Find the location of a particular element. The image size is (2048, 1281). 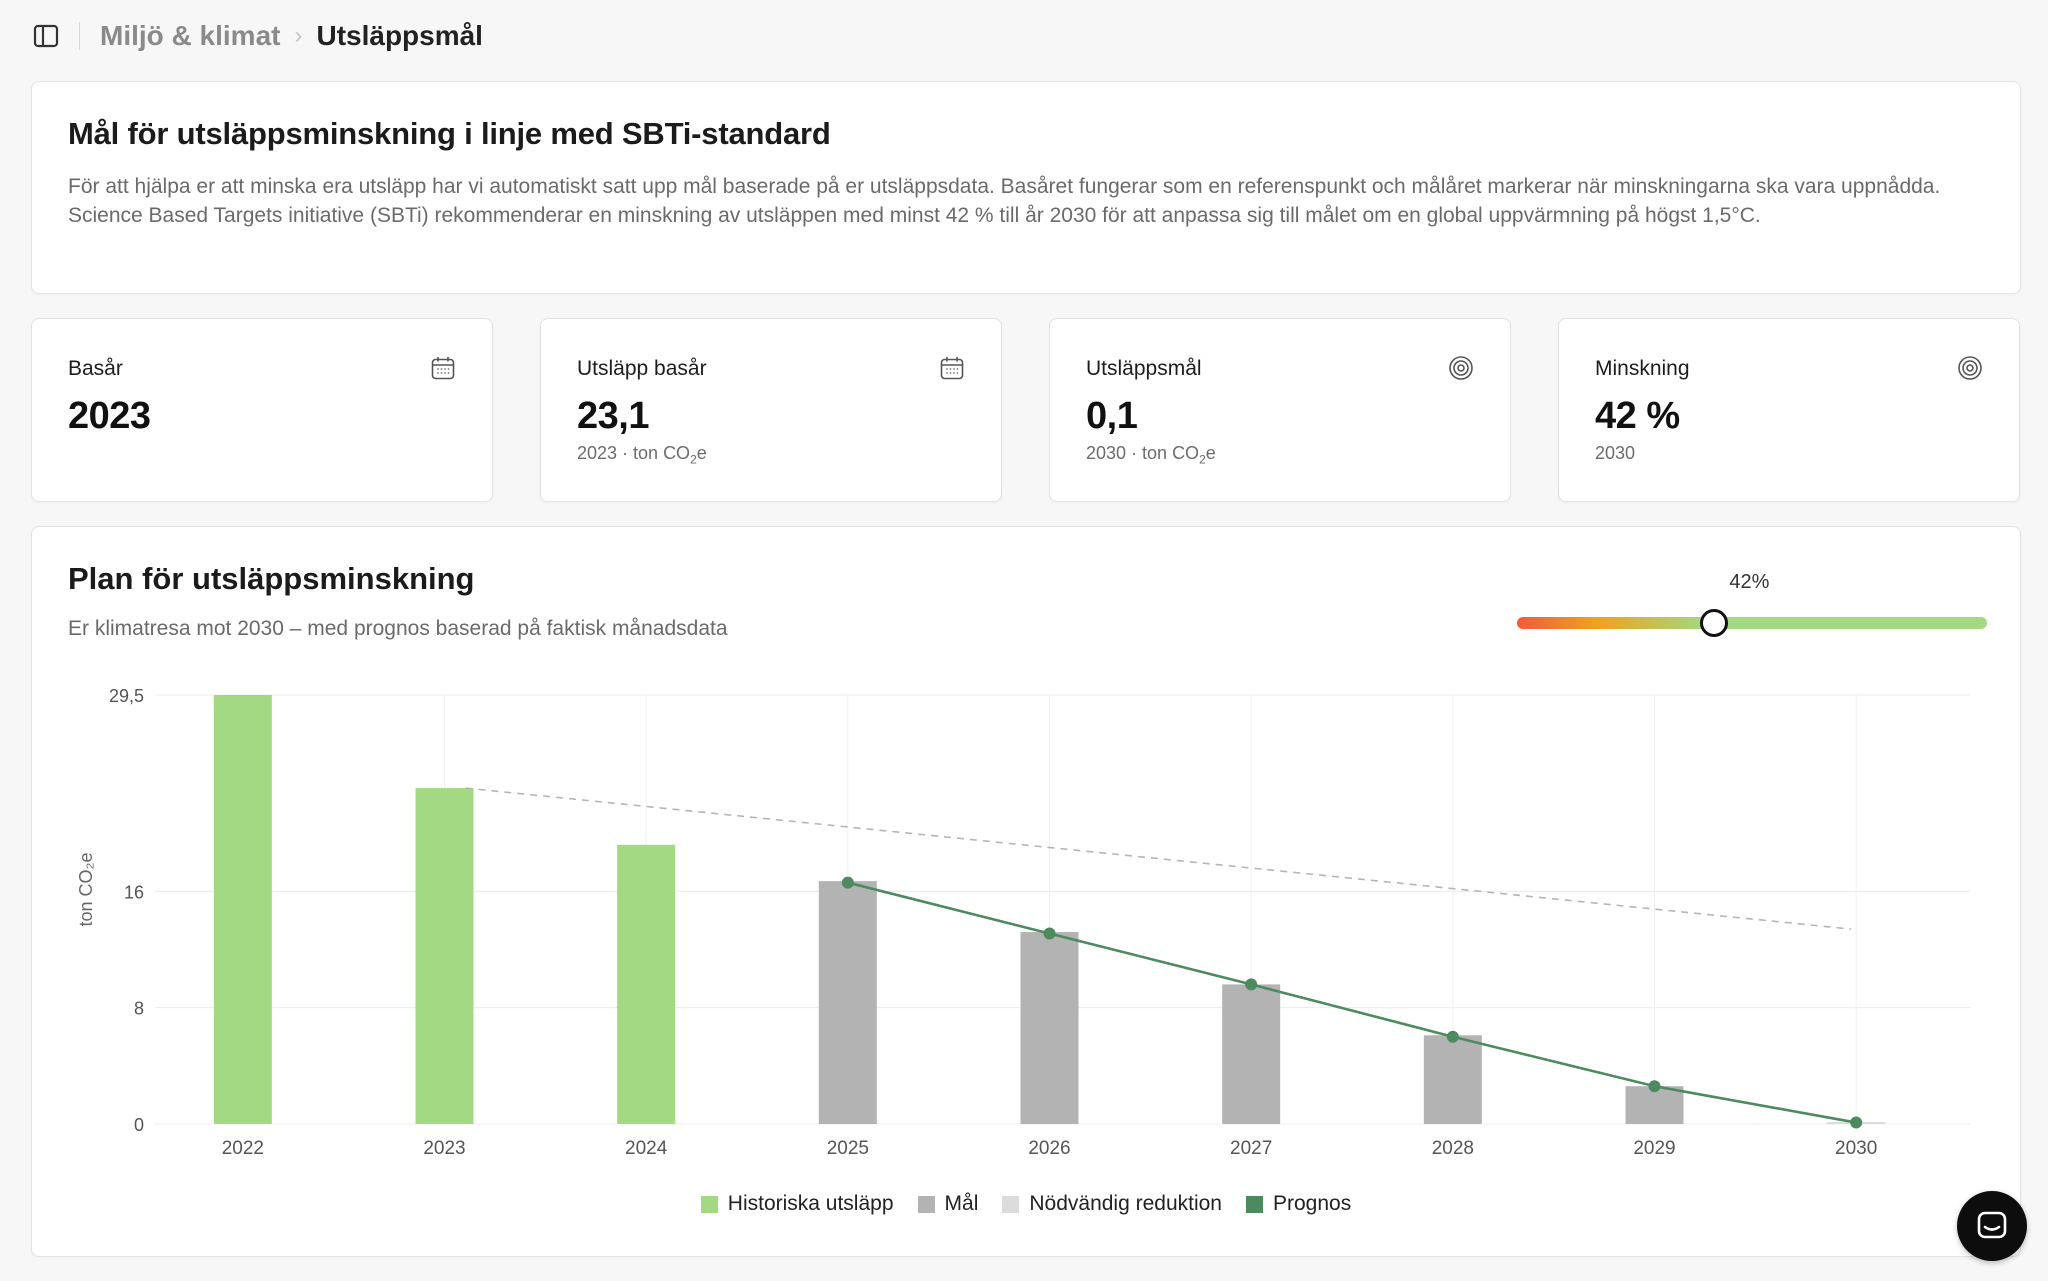

legend-item-forecast: Prognos is located at coordinates (1298, 1204).